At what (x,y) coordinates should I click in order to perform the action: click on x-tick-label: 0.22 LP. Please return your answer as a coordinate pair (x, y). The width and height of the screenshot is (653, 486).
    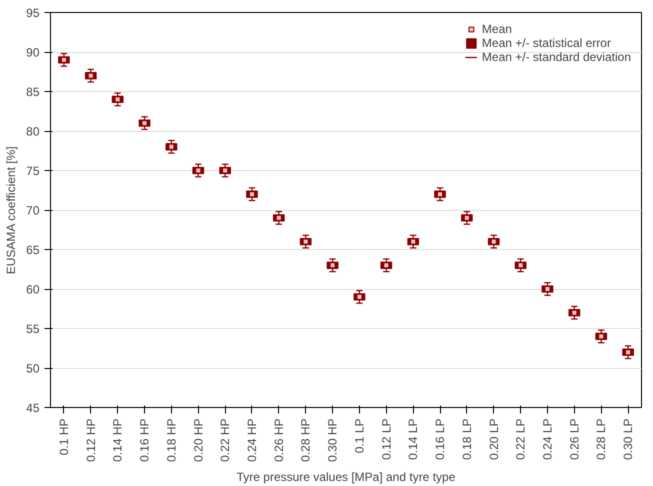
    Looking at the image, I should click on (521, 439).